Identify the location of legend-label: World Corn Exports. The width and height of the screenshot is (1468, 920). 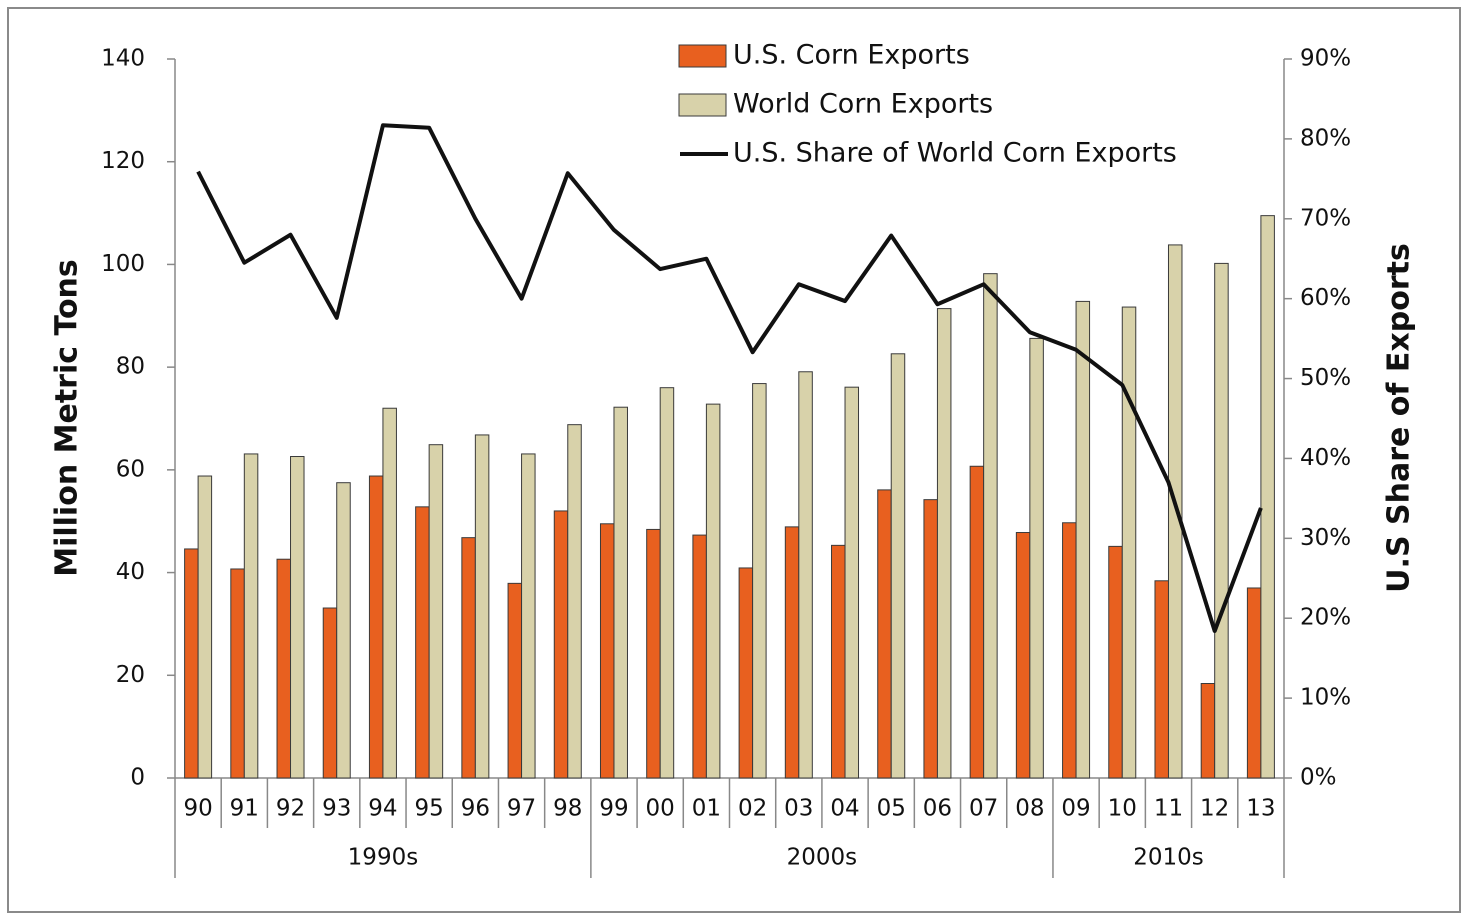
(863, 104).